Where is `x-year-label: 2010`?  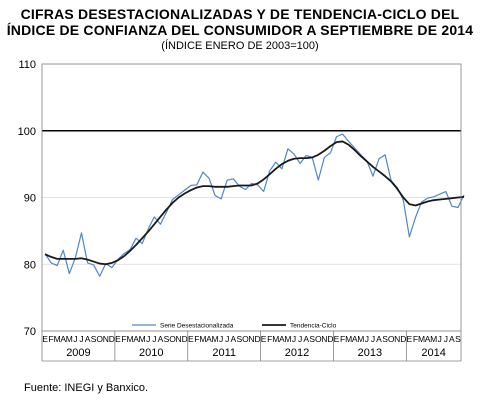 x-year-label: 2010 is located at coordinates (151, 353).